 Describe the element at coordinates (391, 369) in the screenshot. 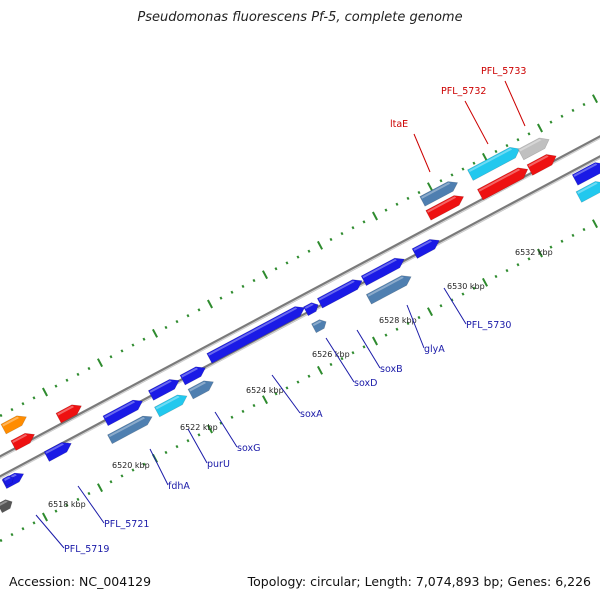

I see `gene-label: soxB` at that location.